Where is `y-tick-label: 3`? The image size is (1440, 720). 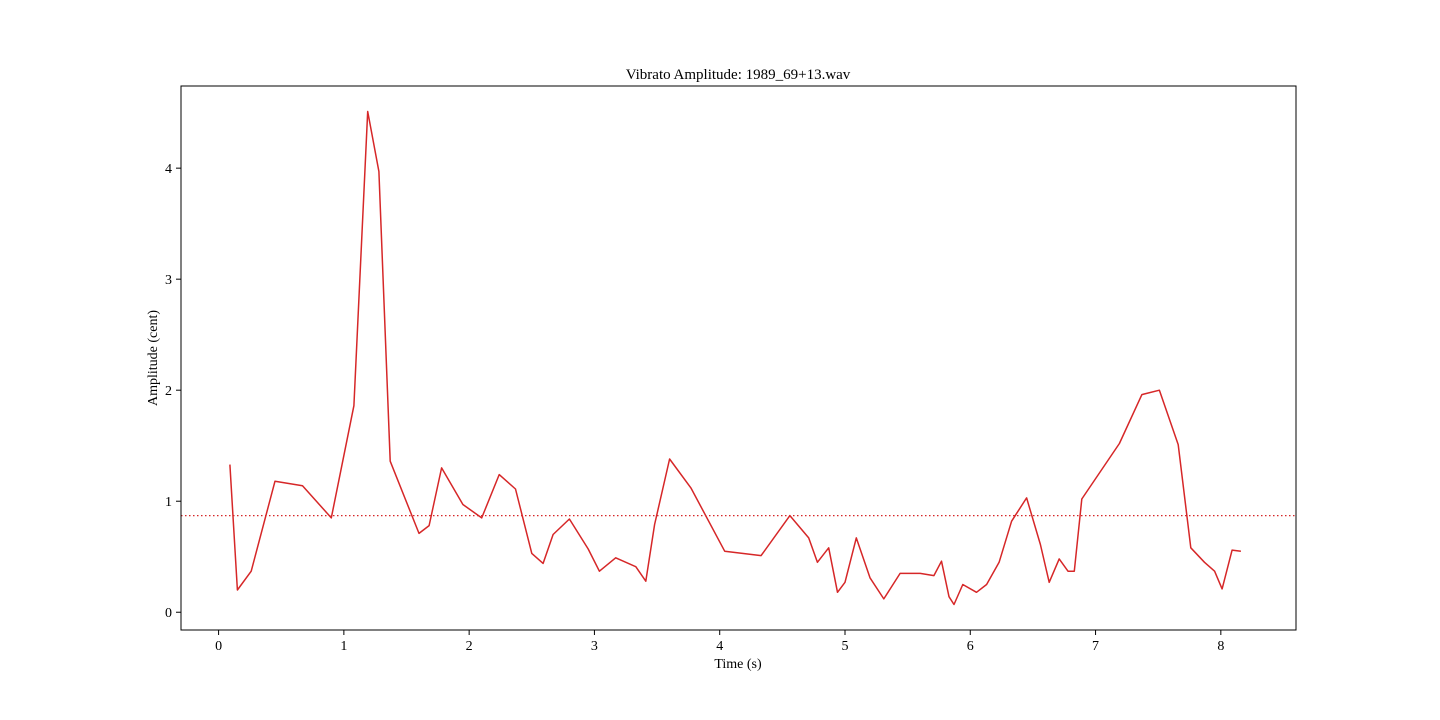 y-tick-label: 3 is located at coordinates (168, 280).